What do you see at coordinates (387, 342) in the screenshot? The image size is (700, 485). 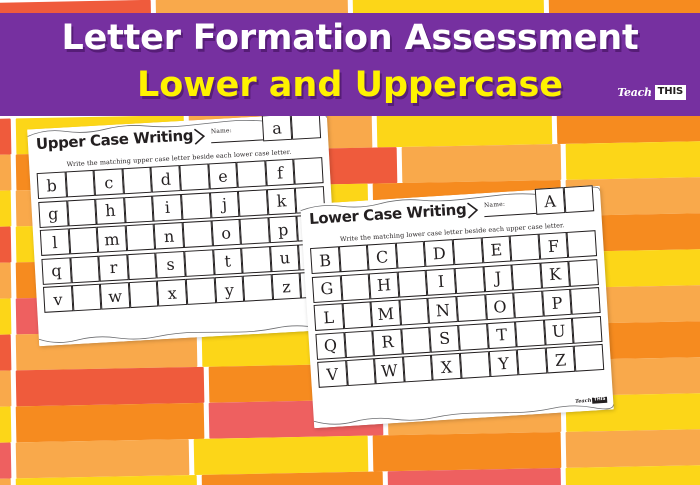 I see `letter-cell: R` at bounding box center [387, 342].